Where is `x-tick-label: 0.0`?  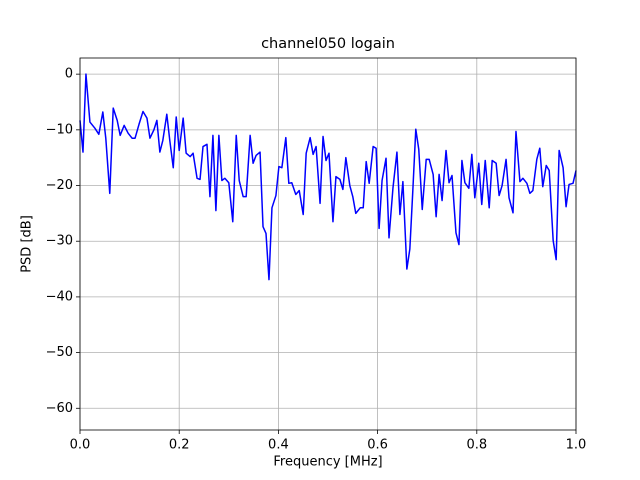
x-tick-label: 0.0 is located at coordinates (80, 445).